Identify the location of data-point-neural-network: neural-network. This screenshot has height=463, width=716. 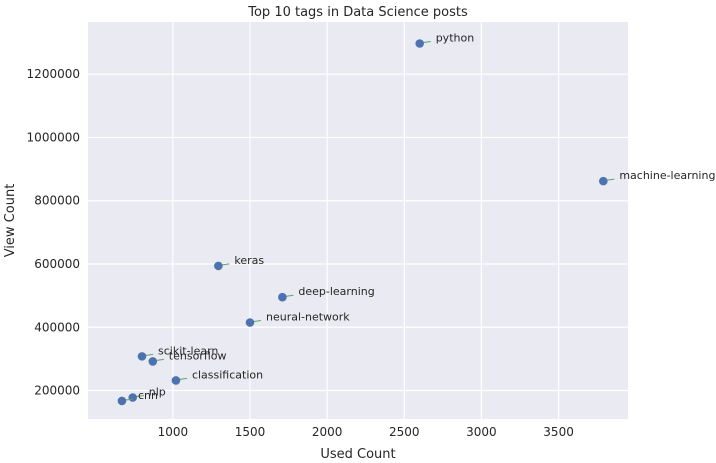
(297, 319).